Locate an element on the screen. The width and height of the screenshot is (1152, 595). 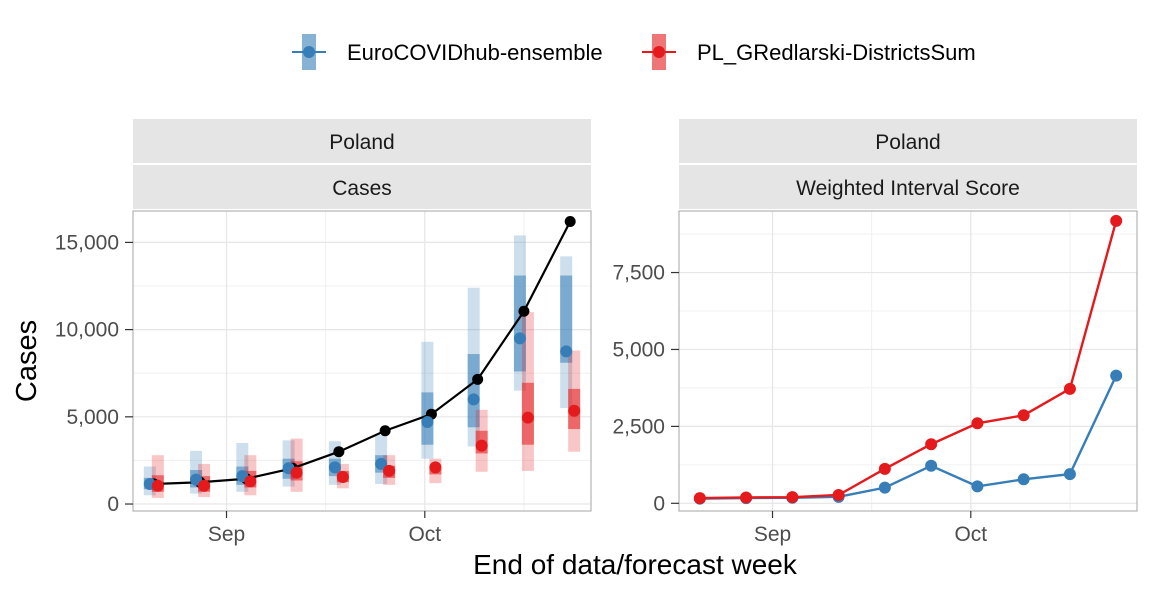
y-tick-label: 15,000 is located at coordinates (87, 242).